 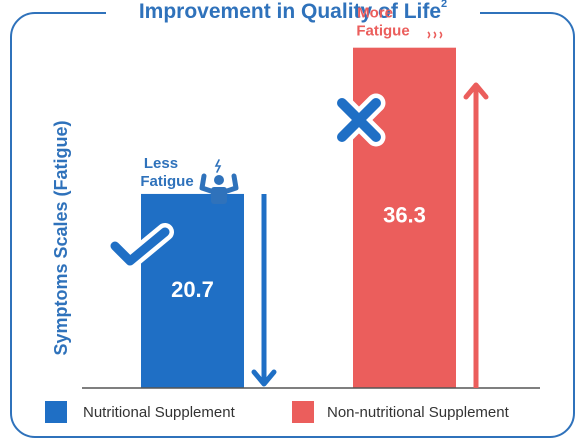 What do you see at coordinates (434, 57) in the screenshot?
I see `tired-person-head-icon` at bounding box center [434, 57].